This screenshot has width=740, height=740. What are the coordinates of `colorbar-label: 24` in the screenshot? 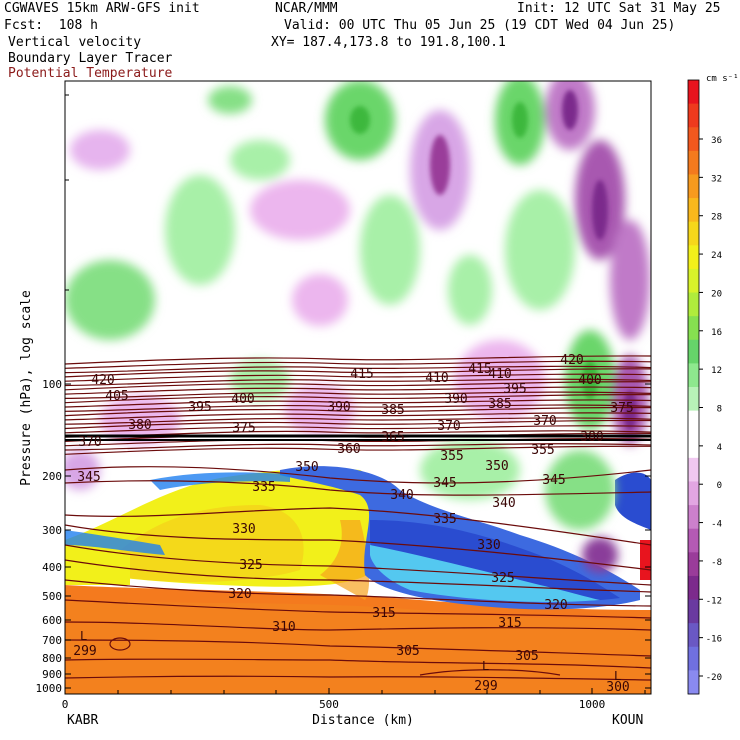 It's located at (716, 256).